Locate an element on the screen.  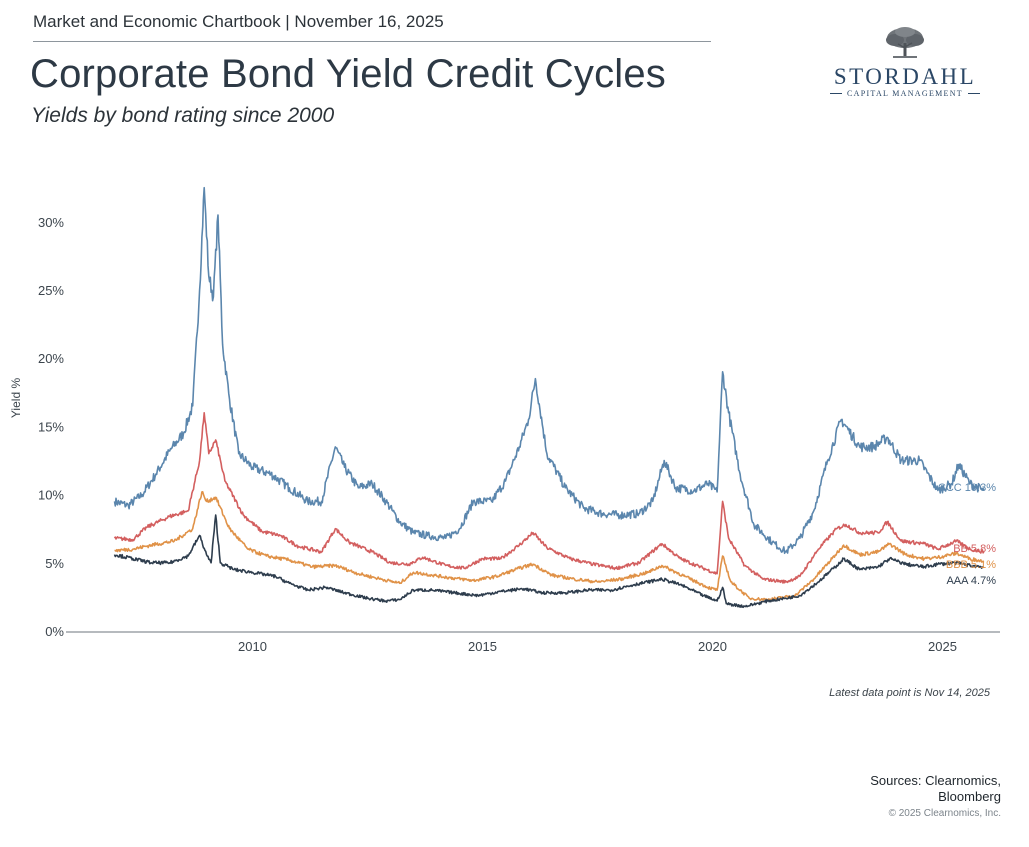
series-line-aaa is located at coordinates (549, 561).